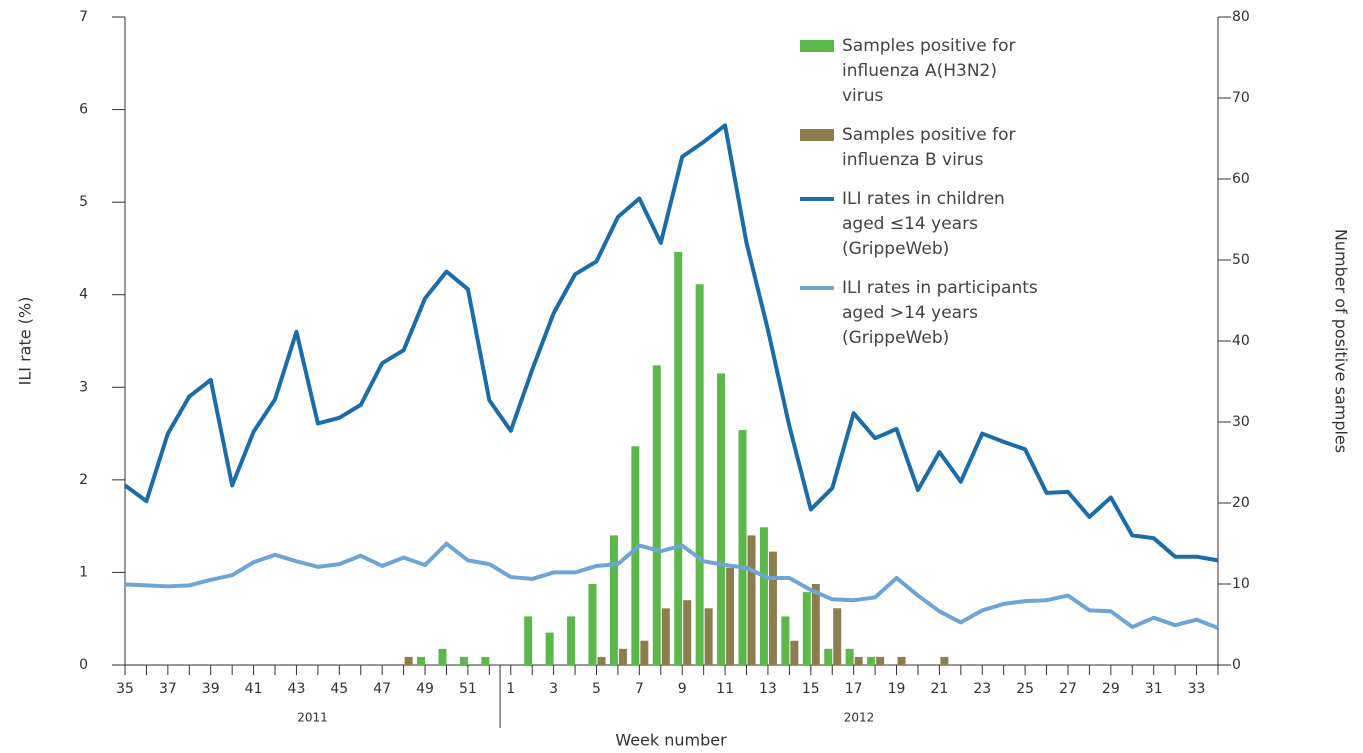  I want to click on y-tick-label: 7, so click(83, 17).